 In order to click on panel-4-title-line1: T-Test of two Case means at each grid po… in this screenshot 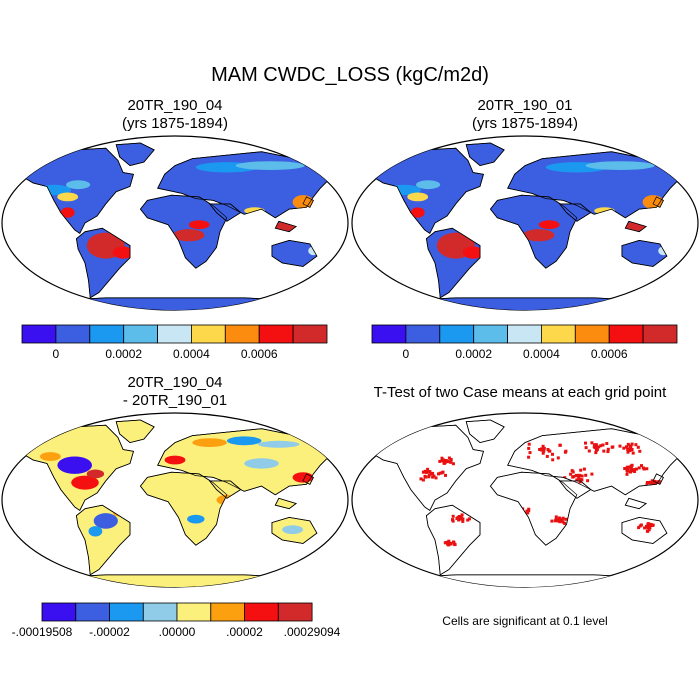, I will do `click(520, 392)`.